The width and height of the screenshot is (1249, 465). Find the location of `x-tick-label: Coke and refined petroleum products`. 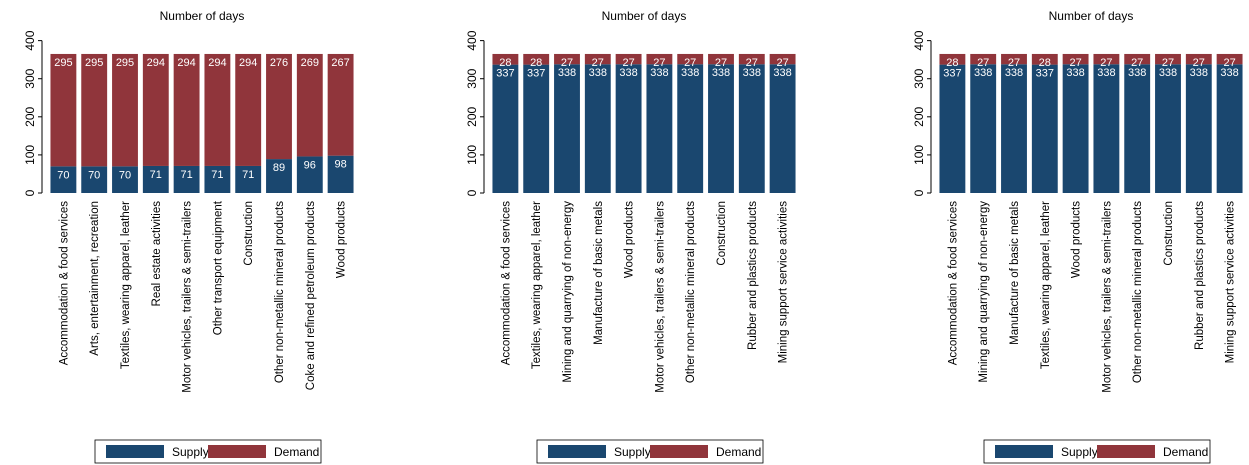

x-tick-label: Coke and refined petroleum products is located at coordinates (311, 295).